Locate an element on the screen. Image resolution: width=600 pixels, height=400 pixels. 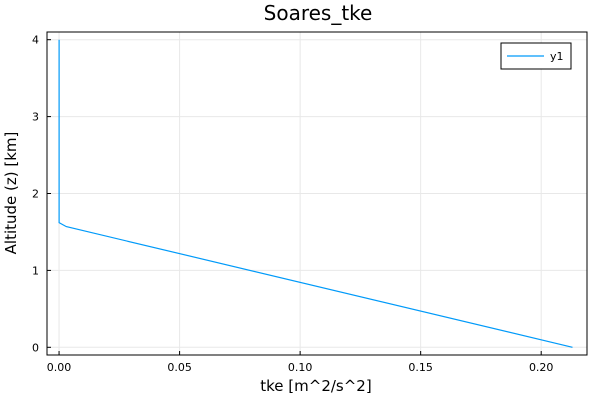
y-axis-label: Altitude (z) [km] is located at coordinates (11, 193).